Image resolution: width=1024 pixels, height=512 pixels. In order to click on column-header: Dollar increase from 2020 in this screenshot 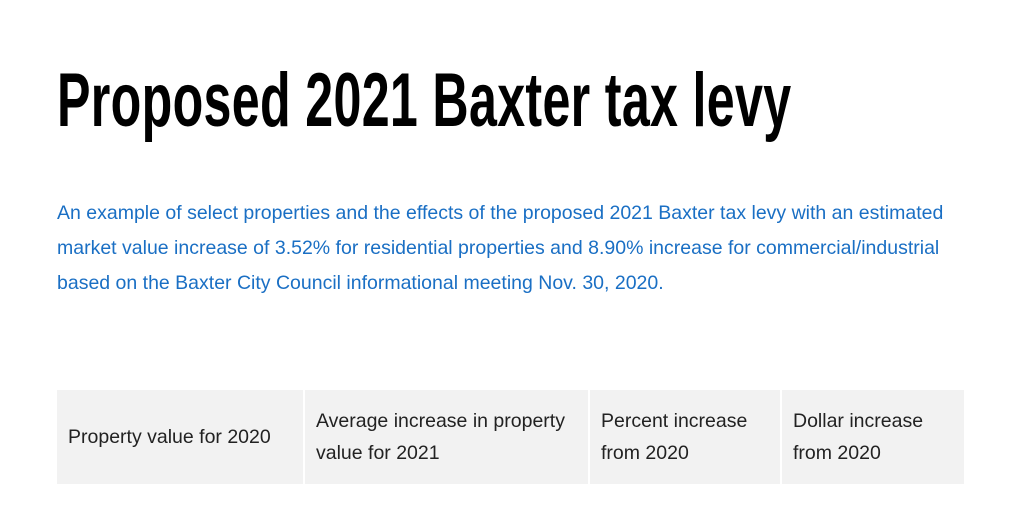, I will do `click(873, 437)`.